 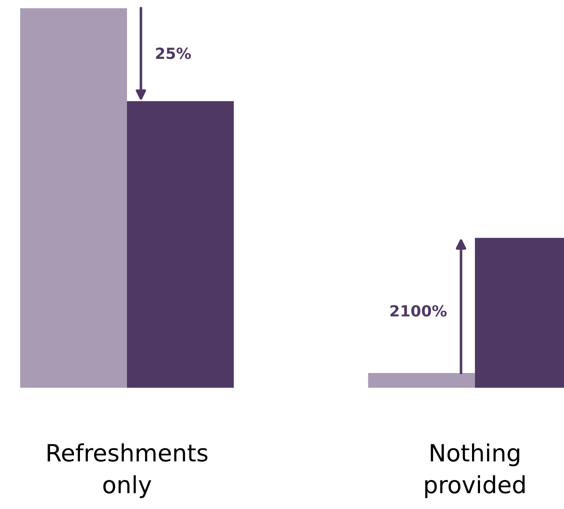 What do you see at coordinates (128, 470) in the screenshot?
I see `x-tick-label: Refreshments only` at bounding box center [128, 470].